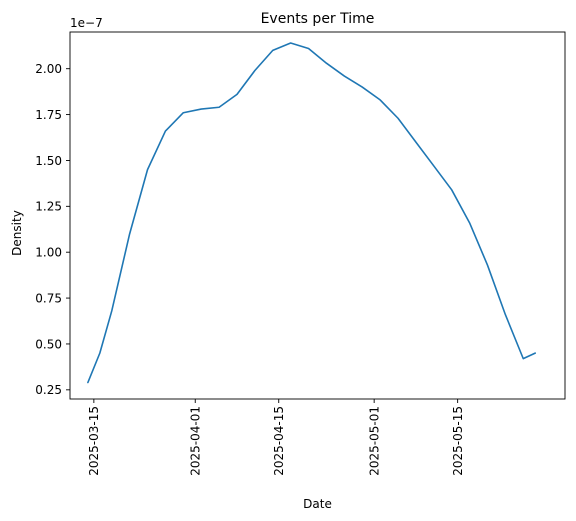  Describe the element at coordinates (86, 23) in the screenshot. I see `y-offset-text: 1e−7` at that location.